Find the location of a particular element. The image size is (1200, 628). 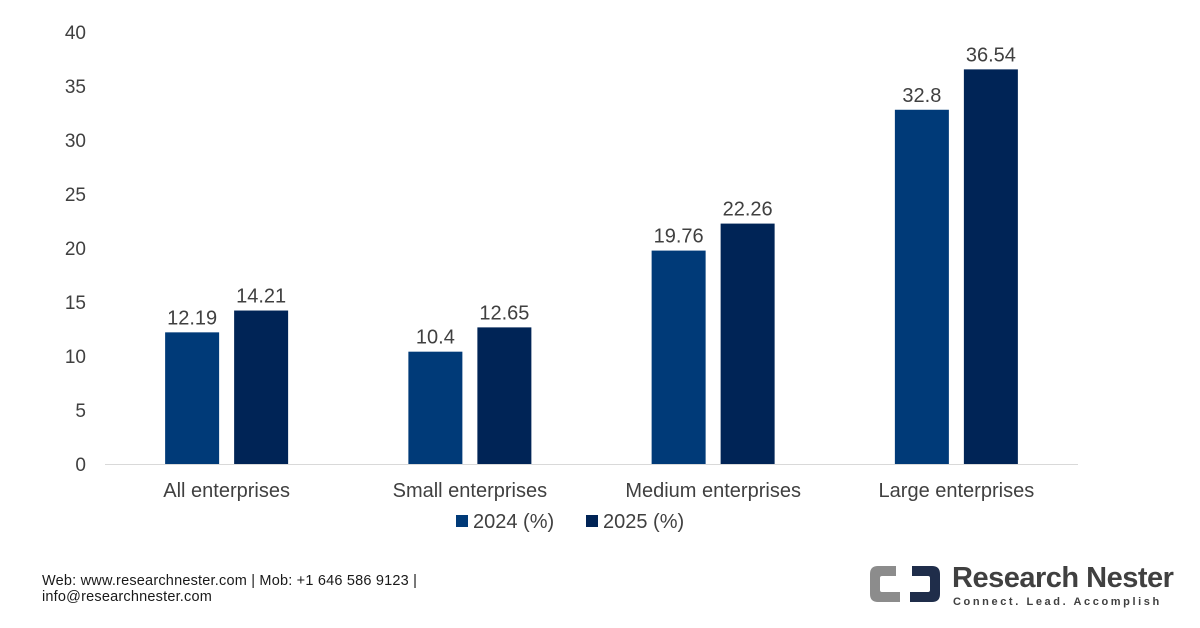

y-tick-label: 40 is located at coordinates (75, 33).